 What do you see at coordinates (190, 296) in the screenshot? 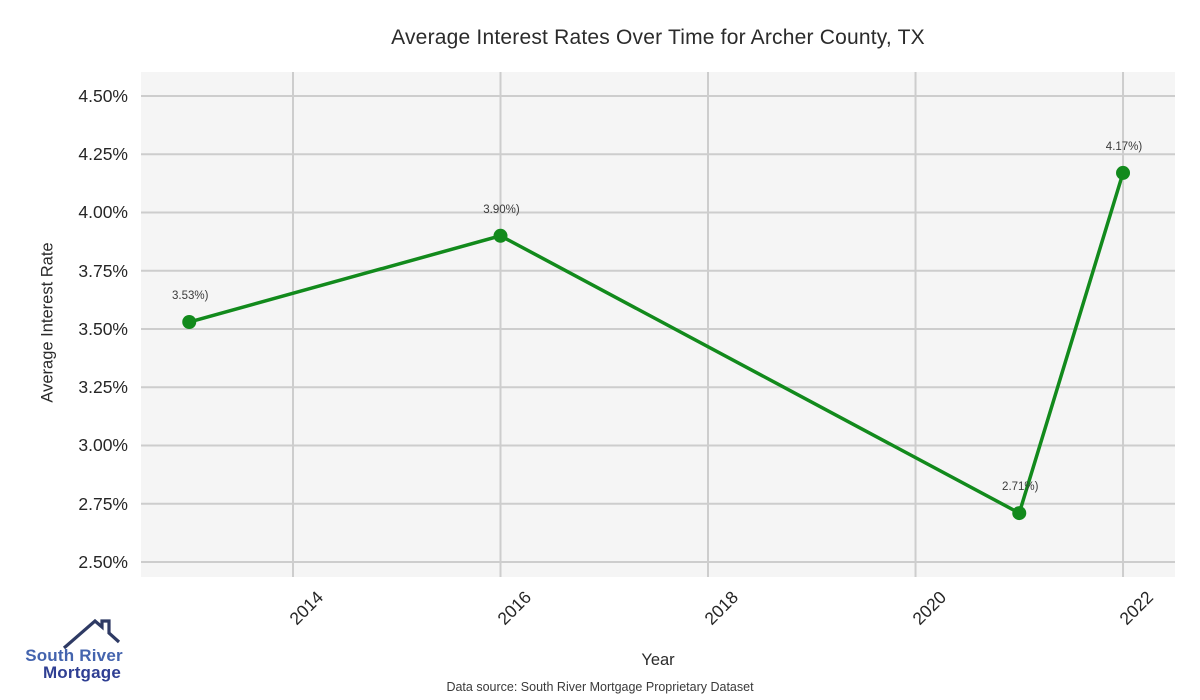
I see `point-value-label: 3.53%)` at bounding box center [190, 296].